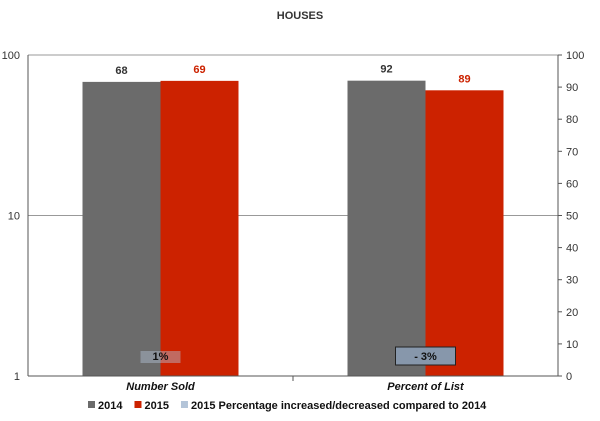 Image resolution: width=600 pixels, height=421 pixels. I want to click on data-label: 89, so click(464, 79).